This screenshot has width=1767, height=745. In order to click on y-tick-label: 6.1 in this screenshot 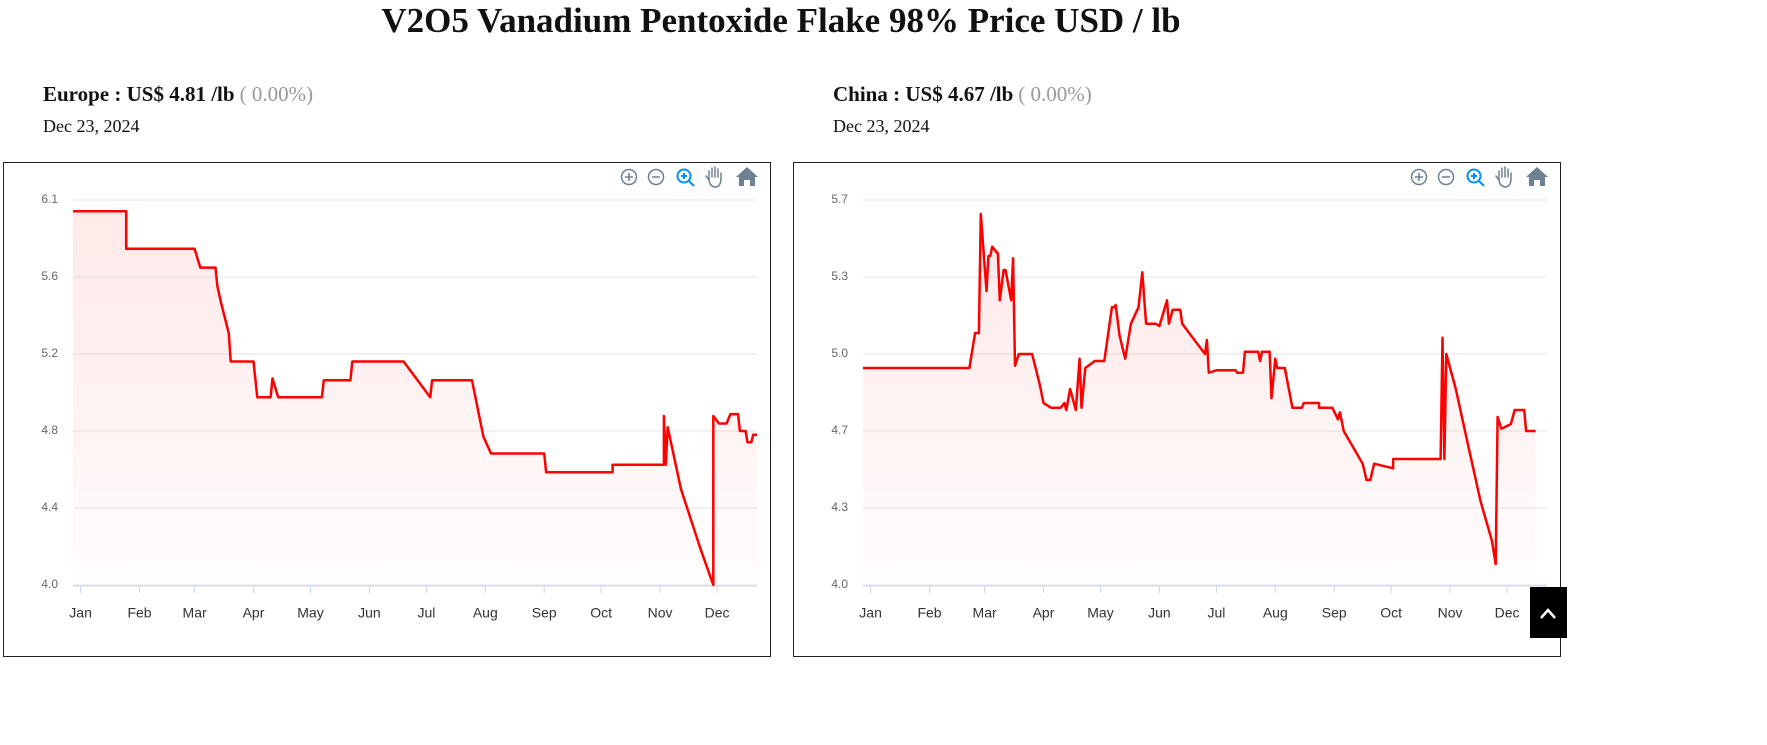, I will do `click(49, 199)`.